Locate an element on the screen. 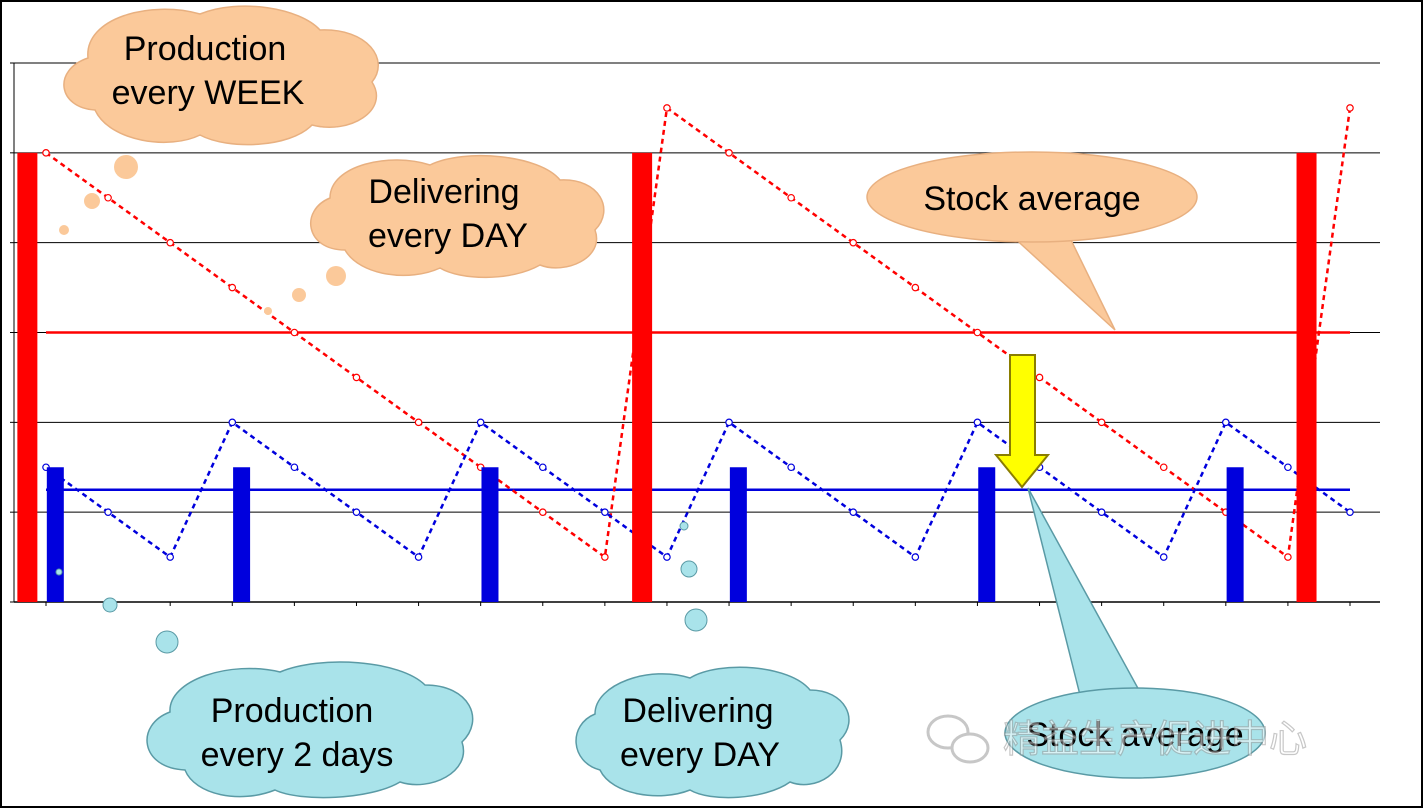 The height and width of the screenshot is (809, 1423). callout-weekly-delivering: Delivering every DAY is located at coordinates (332, 234).